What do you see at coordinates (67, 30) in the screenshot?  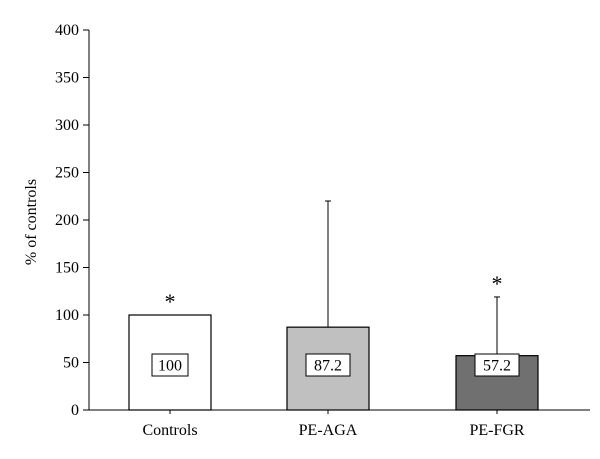 I see `y-tick-label: 400` at bounding box center [67, 30].